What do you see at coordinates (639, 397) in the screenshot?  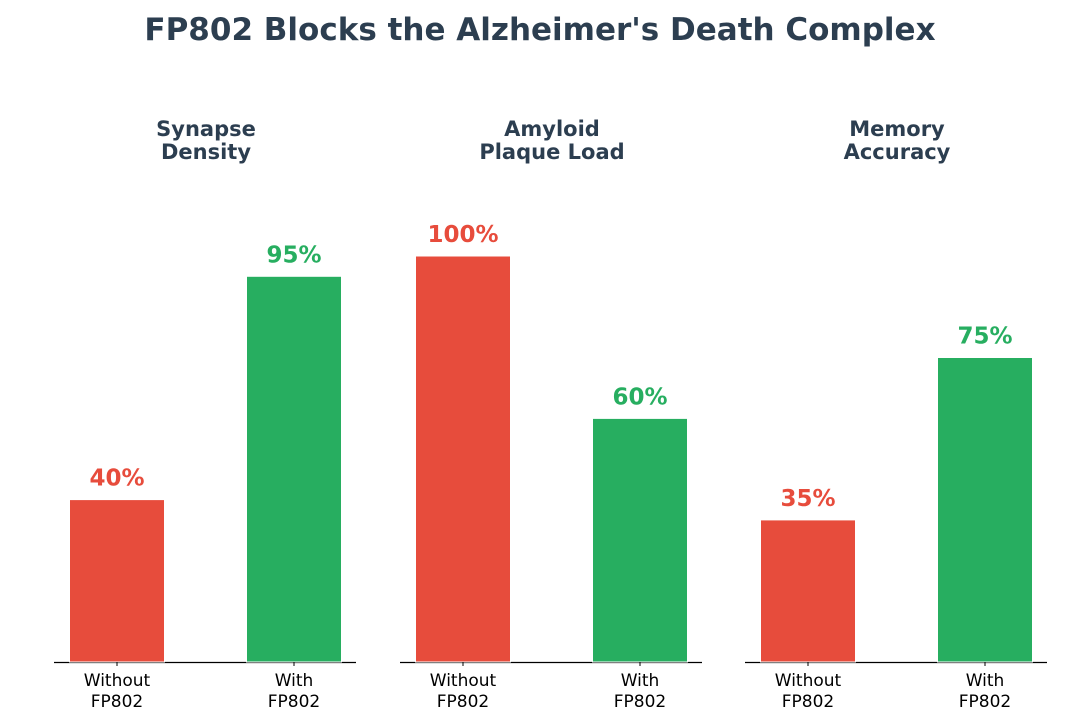 I see `data-label: 60%` at bounding box center [639, 397].